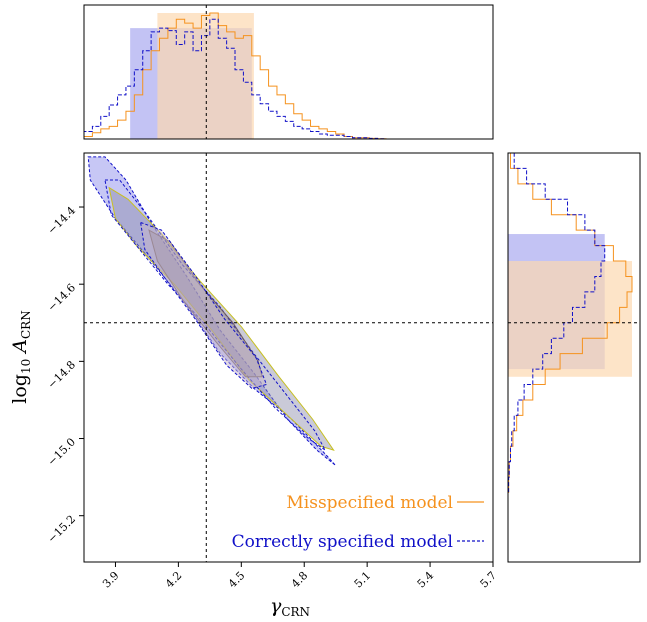 This screenshot has width=647, height=622. I want to click on right-marginal-histogram, so click(574, 357).